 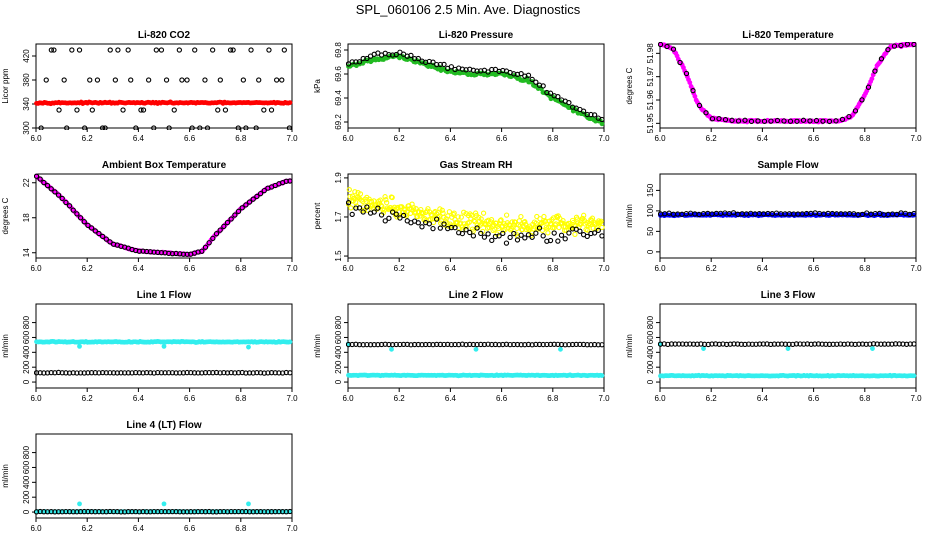 What do you see at coordinates (650, 53) in the screenshot?
I see `y-tick-label: 51.98` at bounding box center [650, 53].